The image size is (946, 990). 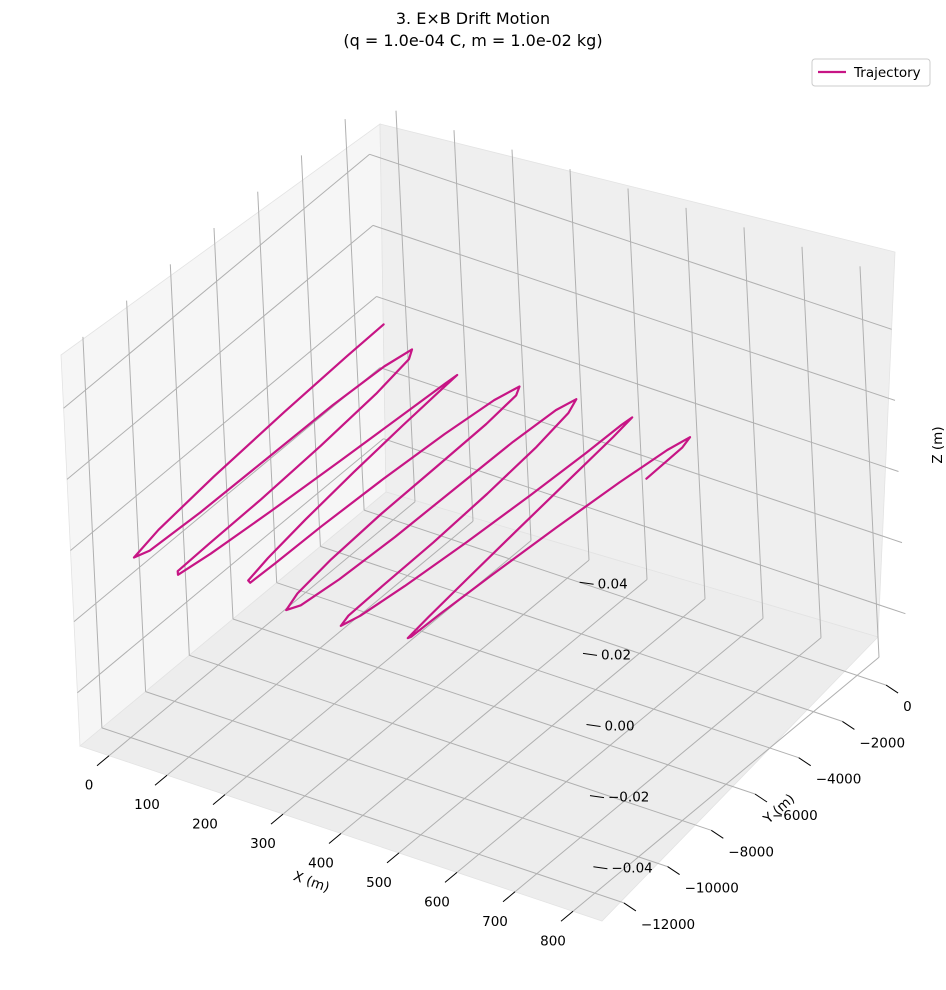 What do you see at coordinates (437, 902) in the screenshot?
I see `x-tick-label: 600` at bounding box center [437, 902].